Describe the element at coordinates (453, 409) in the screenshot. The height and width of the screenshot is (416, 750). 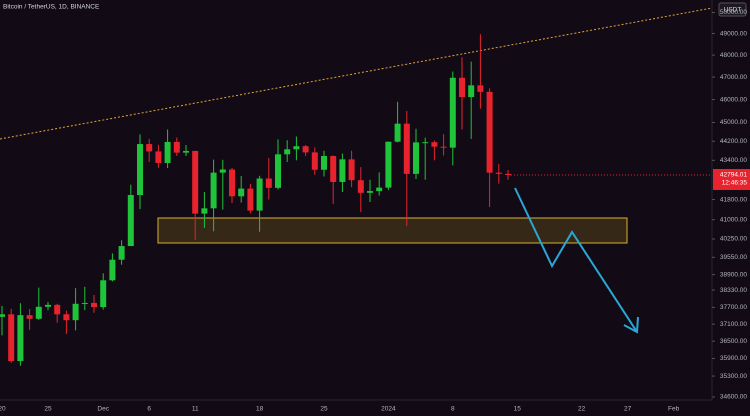
I see `x-tick-label: 8` at that location.